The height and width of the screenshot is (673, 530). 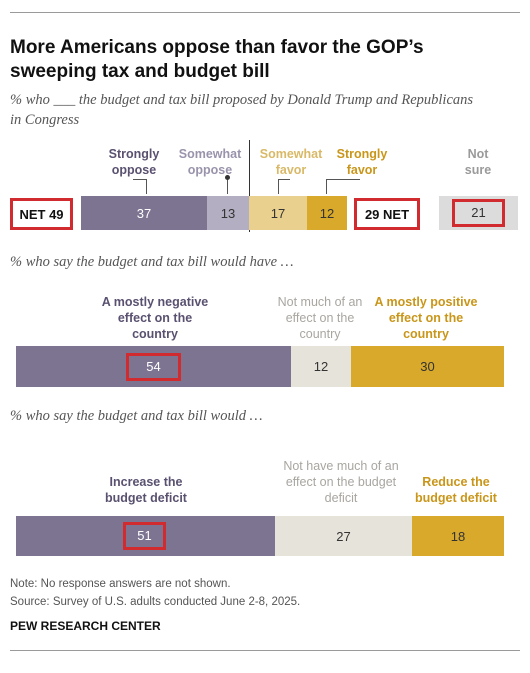 What do you see at coordinates (278, 186) in the screenshot?
I see `leader-somewhat-favor` at bounding box center [278, 186].